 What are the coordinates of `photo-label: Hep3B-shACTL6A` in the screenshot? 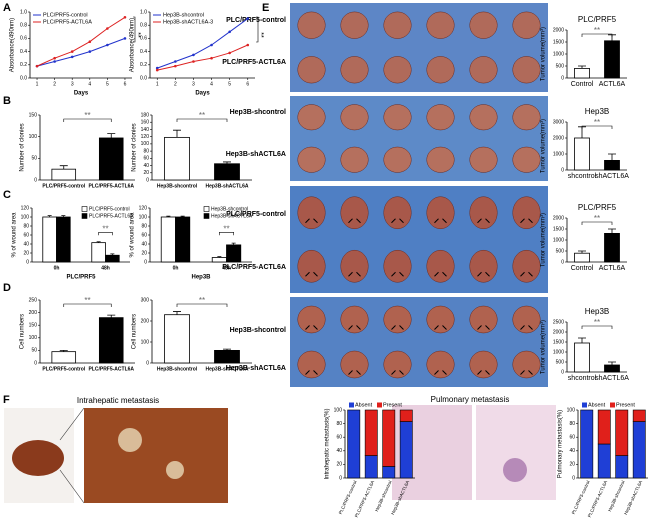 It's located at (256, 154).